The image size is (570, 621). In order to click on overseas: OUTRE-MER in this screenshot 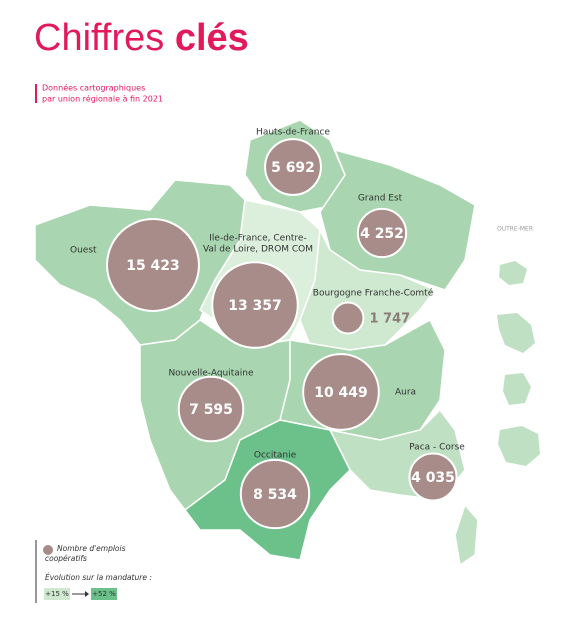, I will do `click(518, 346)`.